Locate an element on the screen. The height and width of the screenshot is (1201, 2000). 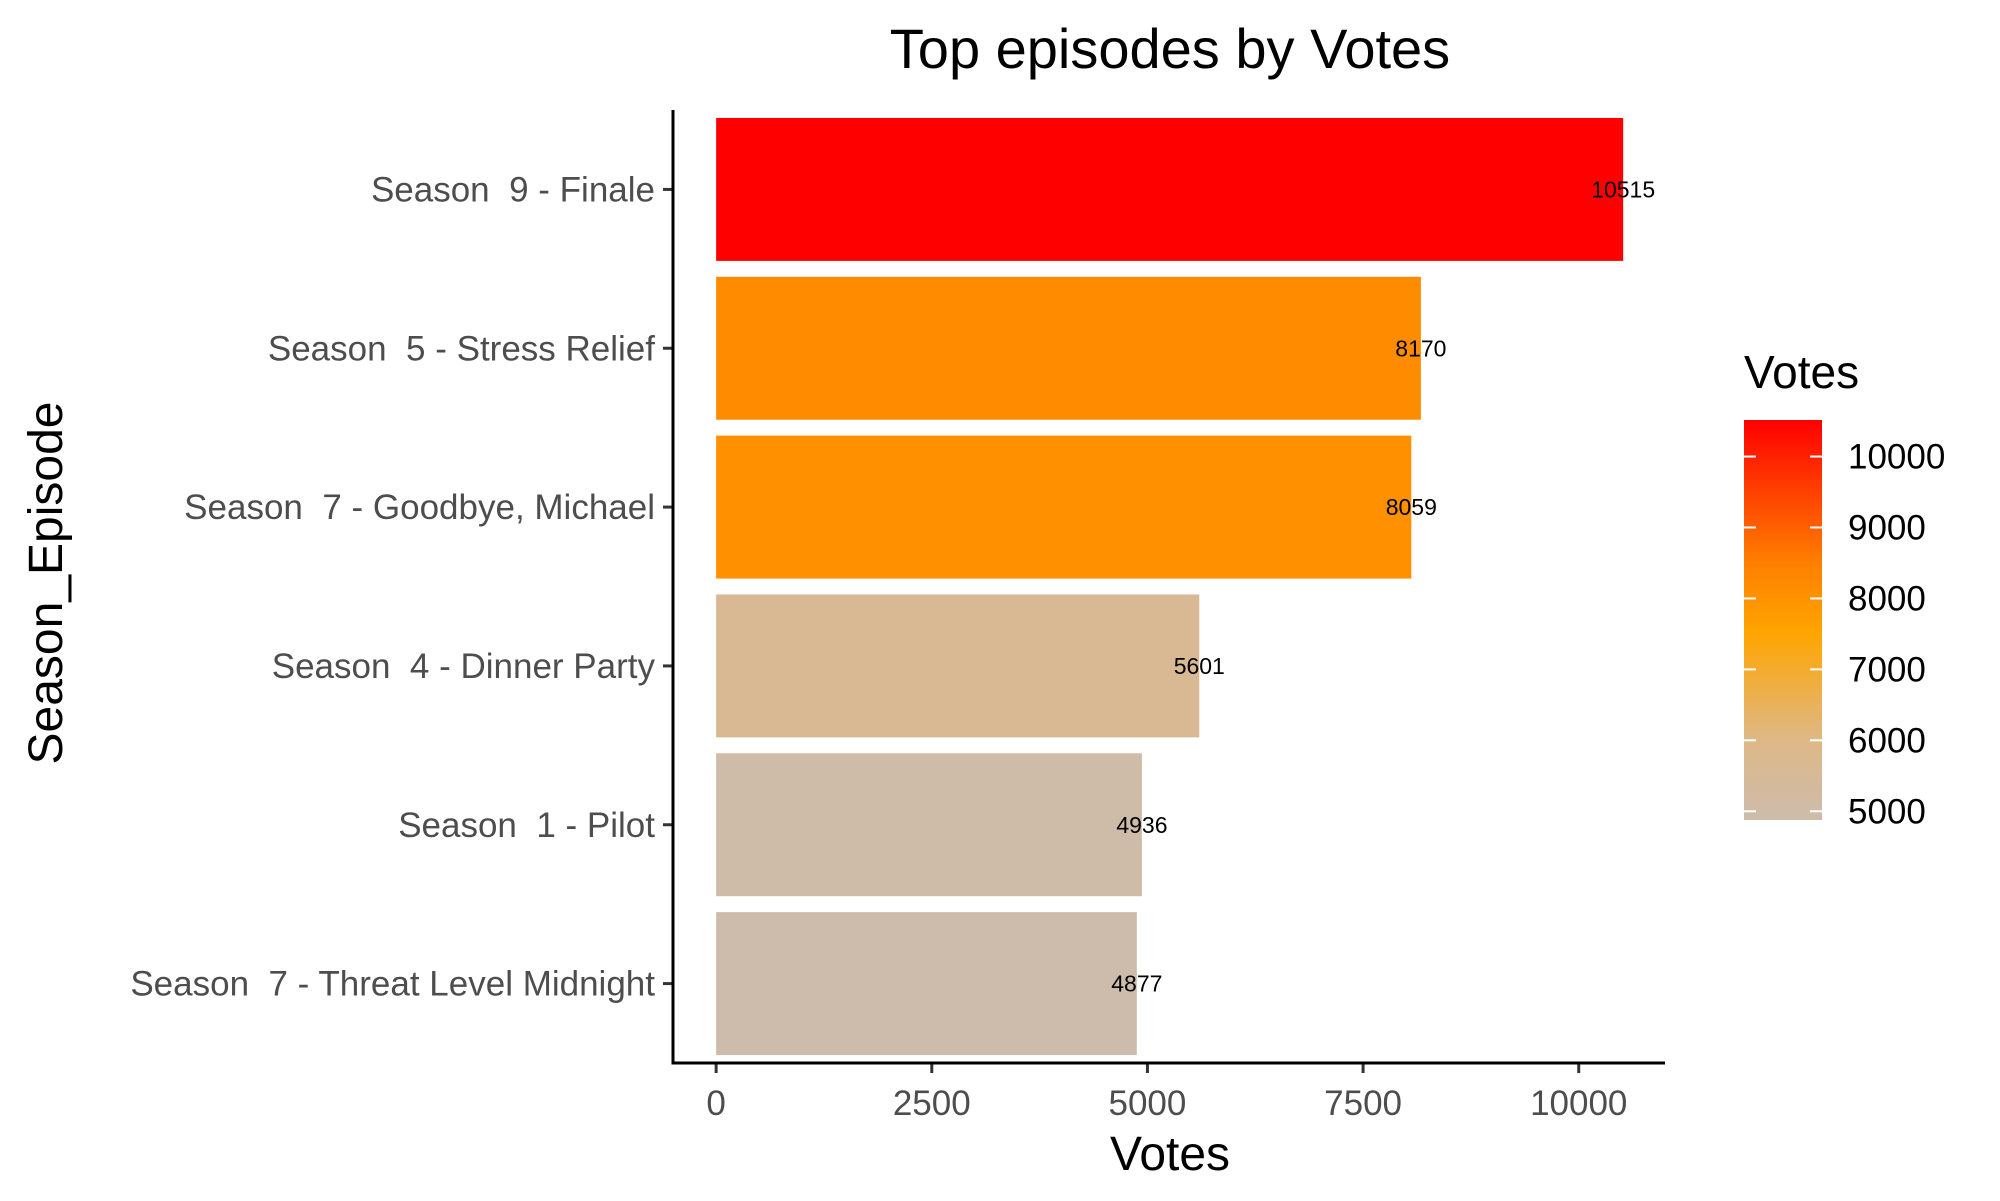
y-tick-label: Season 5 - Stress Relief is located at coordinates (461, 348).